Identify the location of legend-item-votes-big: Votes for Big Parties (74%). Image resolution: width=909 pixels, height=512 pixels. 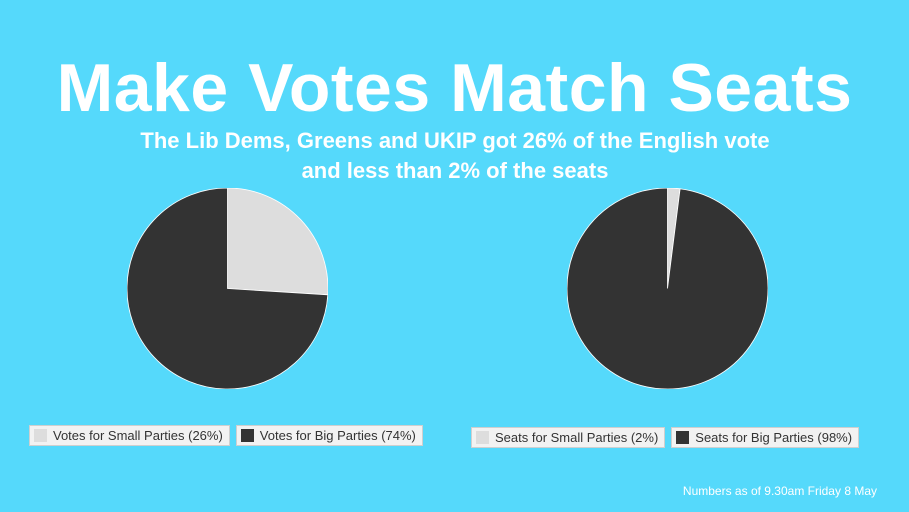
(329, 435).